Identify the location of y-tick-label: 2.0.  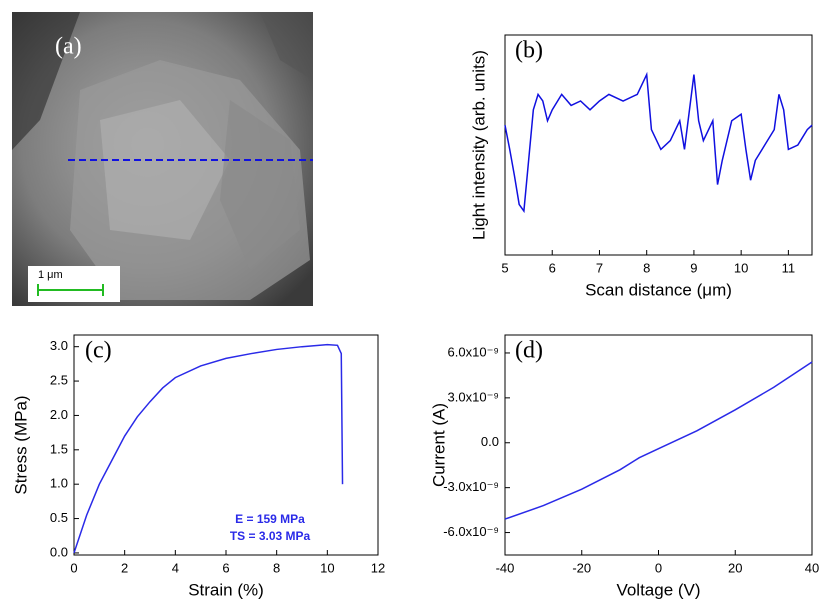
(59, 414).